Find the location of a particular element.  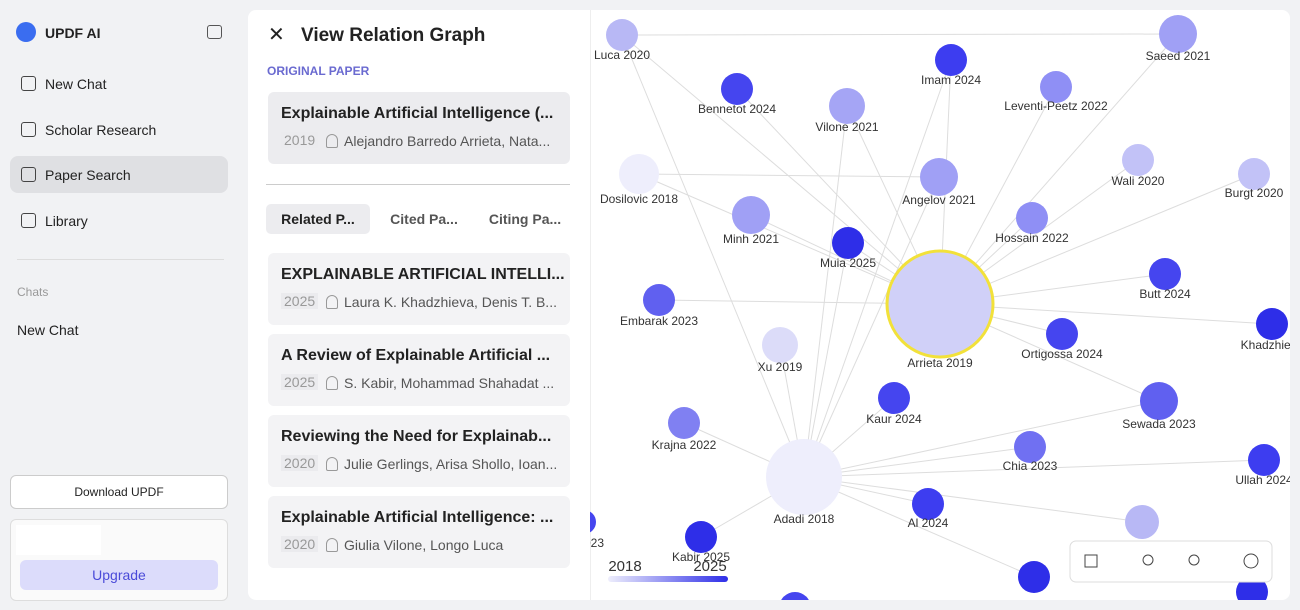

fit-button is located at coordinates (1091, 561).